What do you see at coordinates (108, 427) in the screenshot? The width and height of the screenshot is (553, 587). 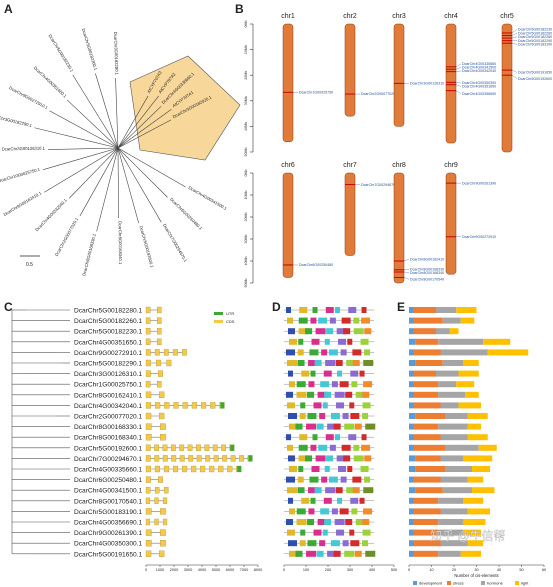 I see `gene-label-c: DcarChr8G00168330.1` at bounding box center [108, 427].